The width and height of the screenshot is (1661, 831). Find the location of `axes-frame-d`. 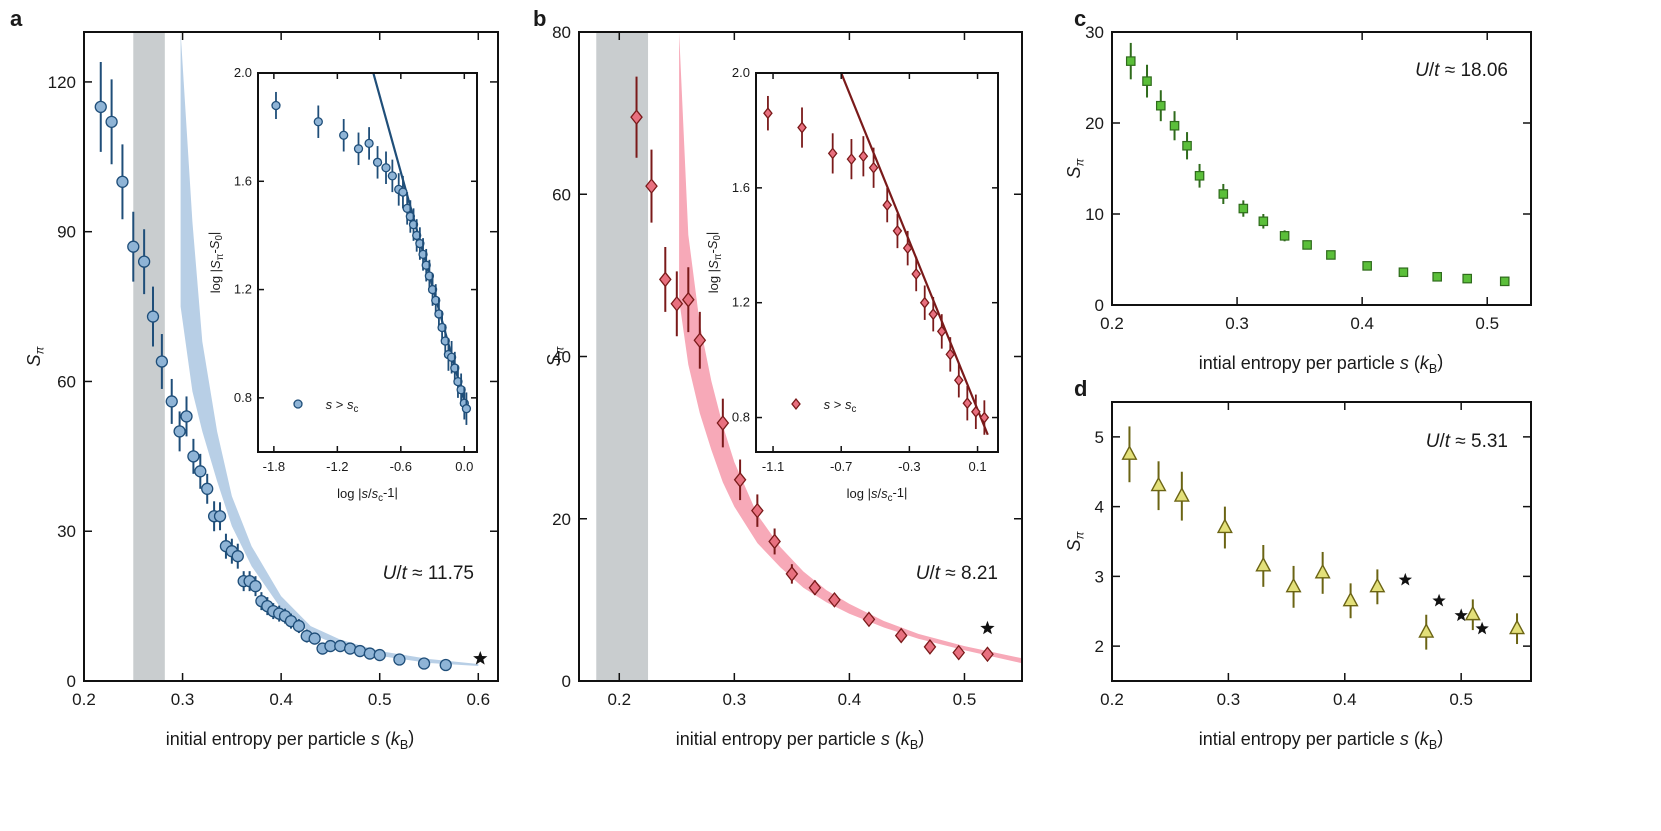

axes-frame-d is located at coordinates (1321, 541).